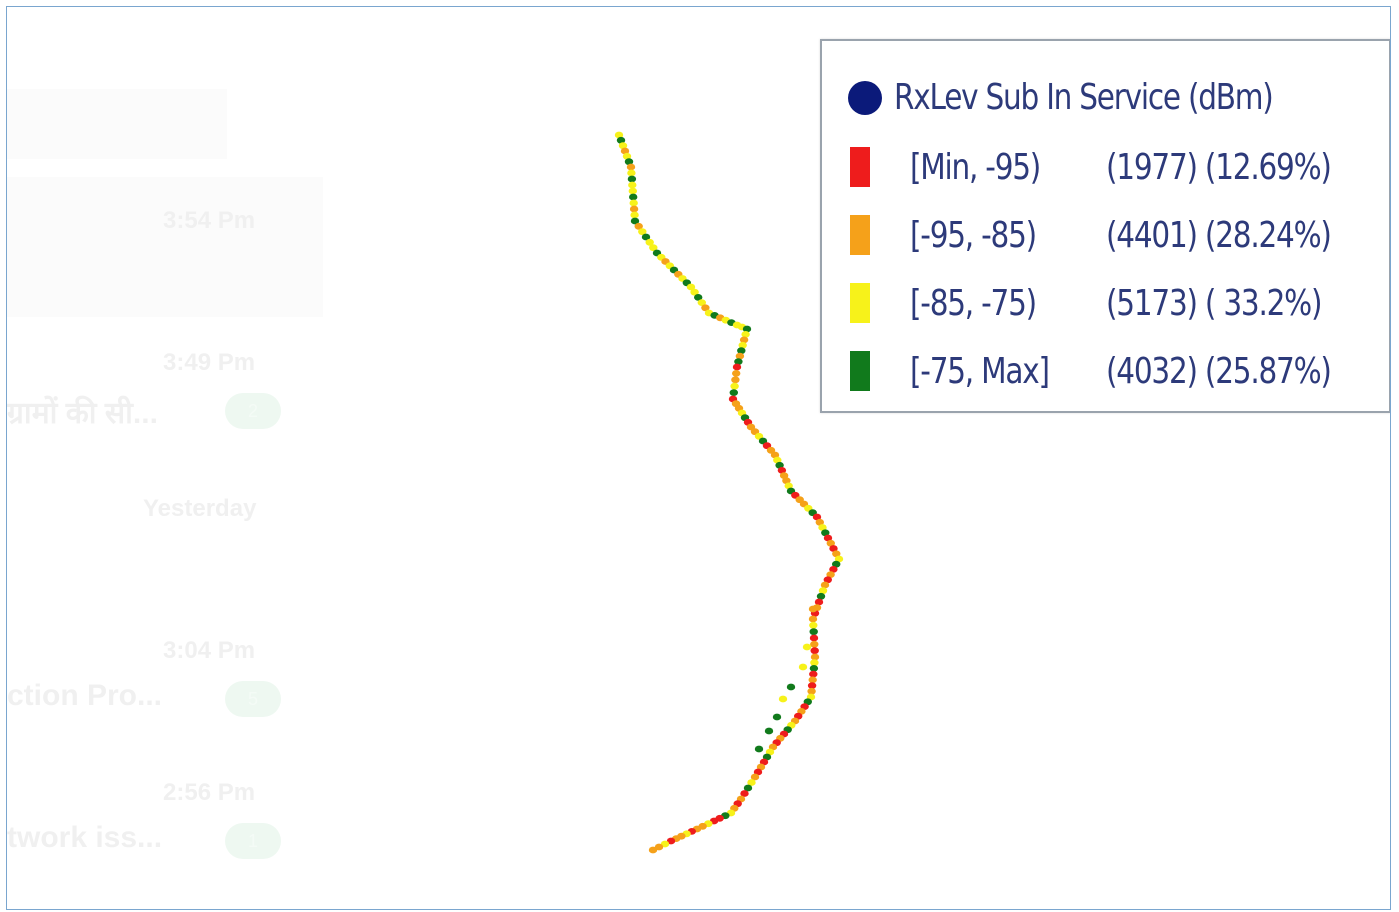 The height and width of the screenshot is (912, 1399). What do you see at coordinates (865, 97) in the screenshot?
I see `legend-circle-marker-icon` at bounding box center [865, 97].